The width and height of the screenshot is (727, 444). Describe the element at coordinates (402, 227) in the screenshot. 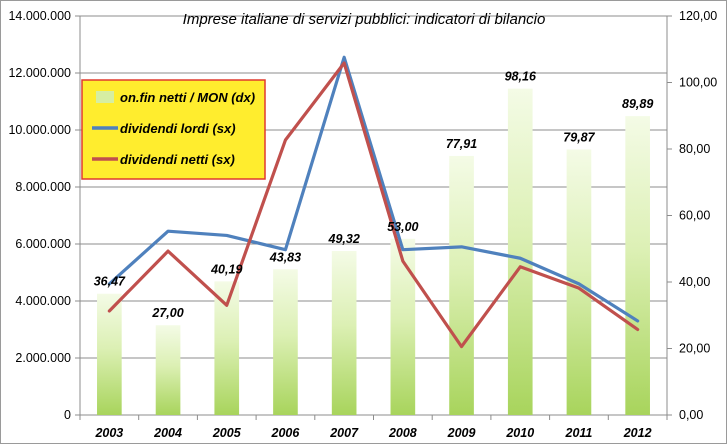

I see `bar-data-label: 53,00` at that location.